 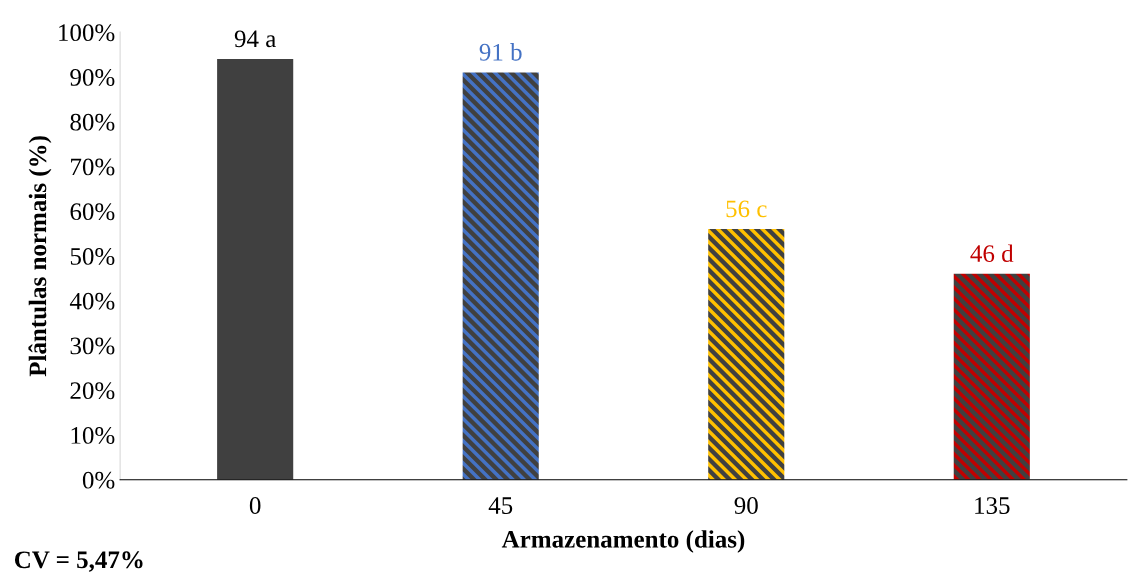 What do you see at coordinates (500, 52) in the screenshot?
I see `data-label: 91 b` at bounding box center [500, 52].